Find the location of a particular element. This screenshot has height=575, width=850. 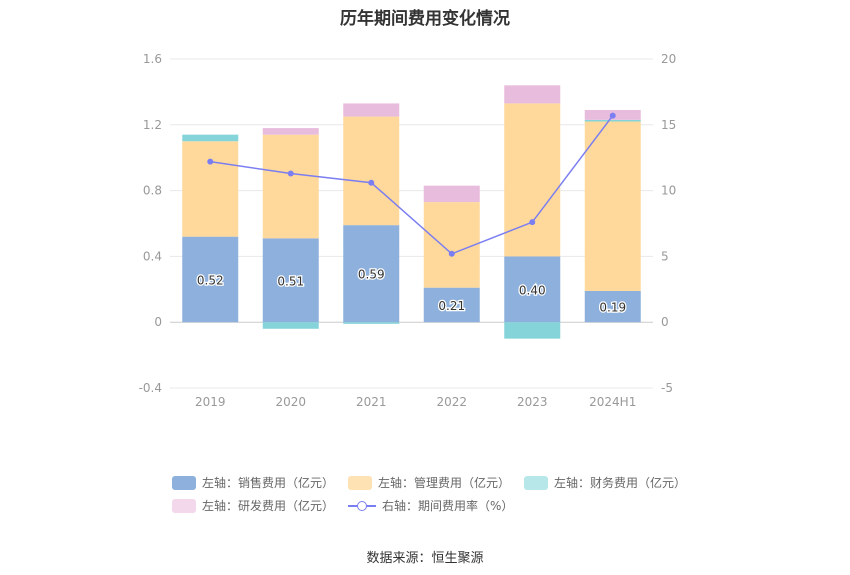

legend-label-rate: 右轴：期间费用率（%） is located at coordinates (448, 506).